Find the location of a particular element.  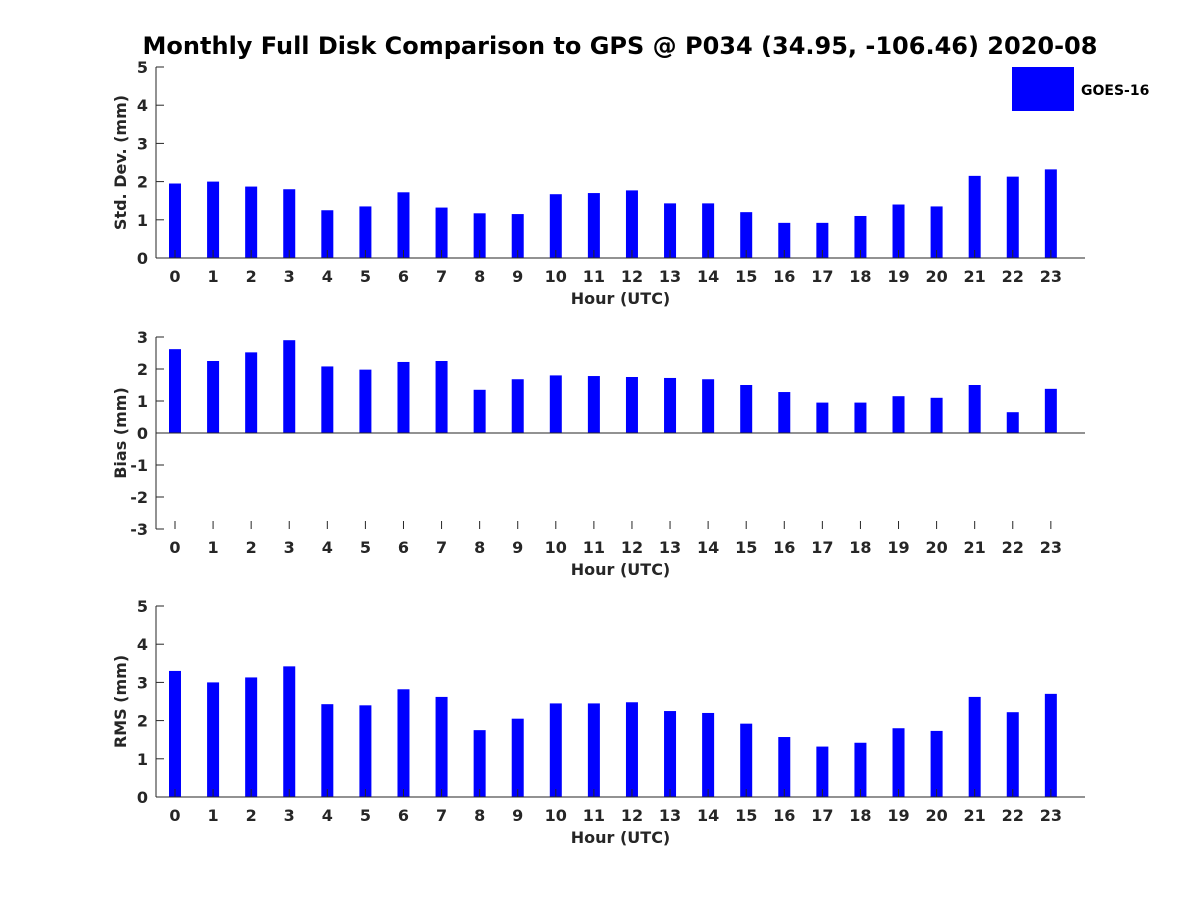

std-x-axis-label: Hour (UTC) is located at coordinates (621, 298).